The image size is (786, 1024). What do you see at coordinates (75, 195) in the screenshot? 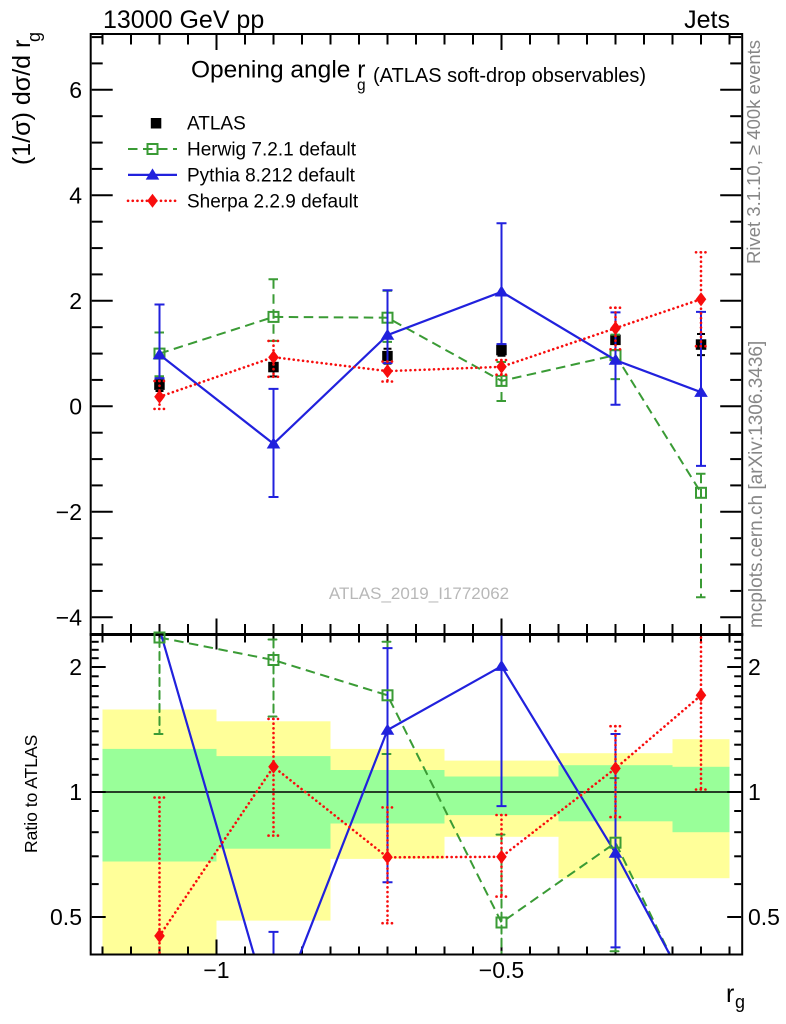
I see `svg-text: 4` at bounding box center [75, 195].